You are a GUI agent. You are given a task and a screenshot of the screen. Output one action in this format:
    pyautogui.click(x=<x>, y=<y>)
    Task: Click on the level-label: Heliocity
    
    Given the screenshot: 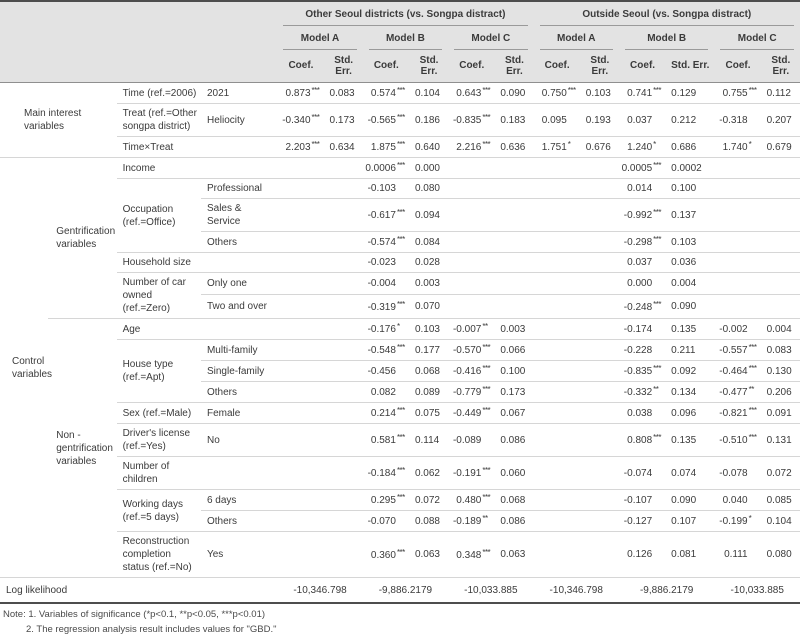 What is the action you would take?
    pyautogui.click(x=239, y=120)
    